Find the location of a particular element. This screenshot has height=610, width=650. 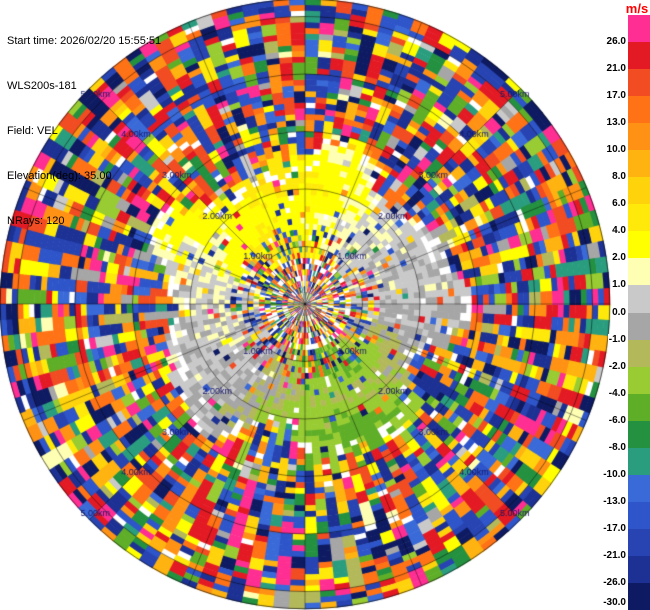

colorbar-tick-label: 2.0 is located at coordinates (619, 258).